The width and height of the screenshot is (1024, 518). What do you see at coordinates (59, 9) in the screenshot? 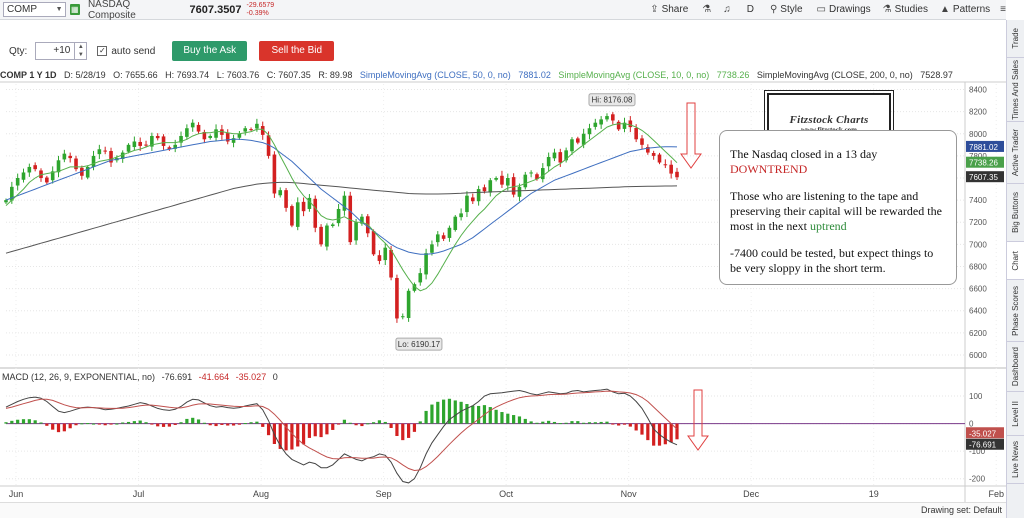
I see `chevron-down-icon: ▼` at bounding box center [59, 9].